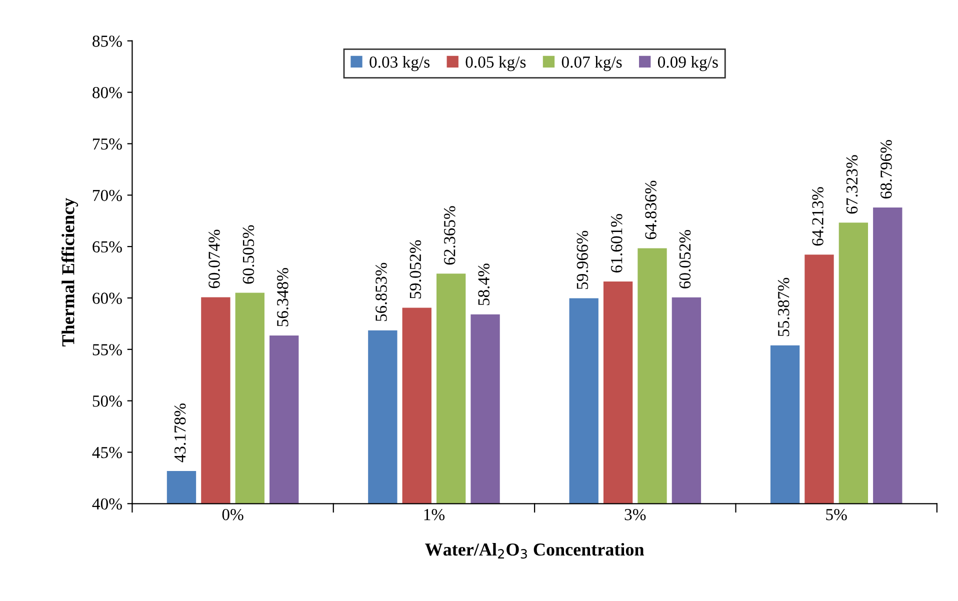  What do you see at coordinates (416, 269) in the screenshot?
I see `data-label: 59.052%` at bounding box center [416, 269].